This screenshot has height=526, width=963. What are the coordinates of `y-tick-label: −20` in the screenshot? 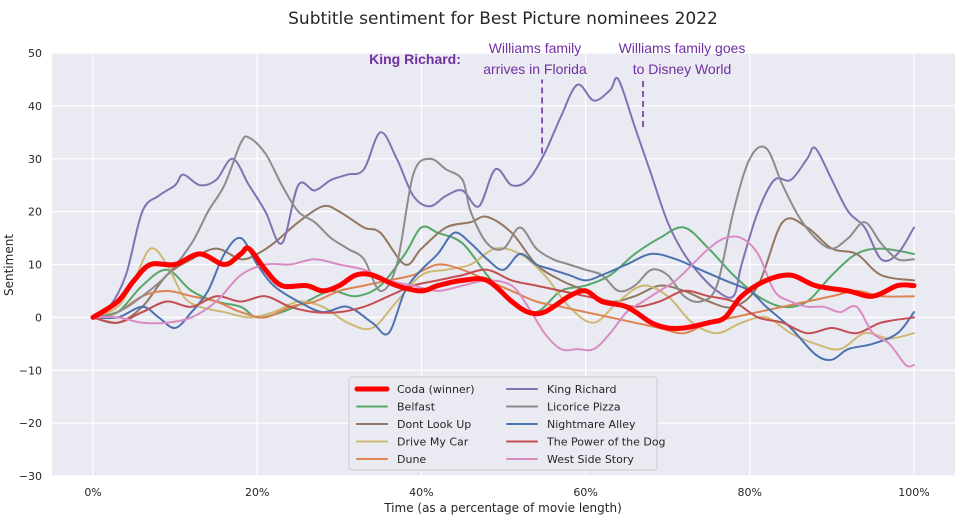 It's located at (30, 423).